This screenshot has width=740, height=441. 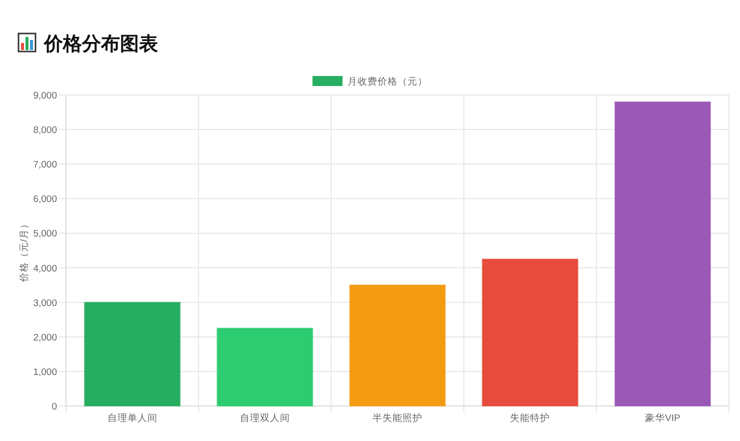 I want to click on y-tick-label: 0, so click(x=54, y=407).